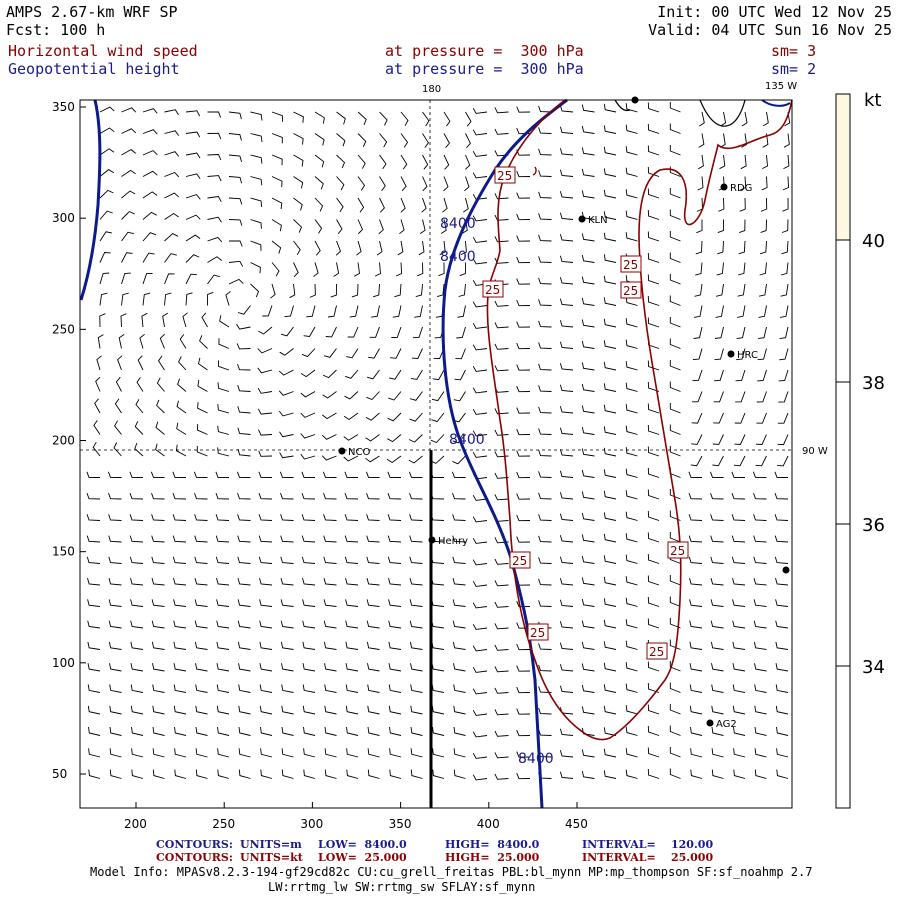 Image resolution: width=900 pixels, height=900 pixels. What do you see at coordinates (362, 844) in the screenshot?
I see `footer-row1-low: LOW= 8400.0` at bounding box center [362, 844].